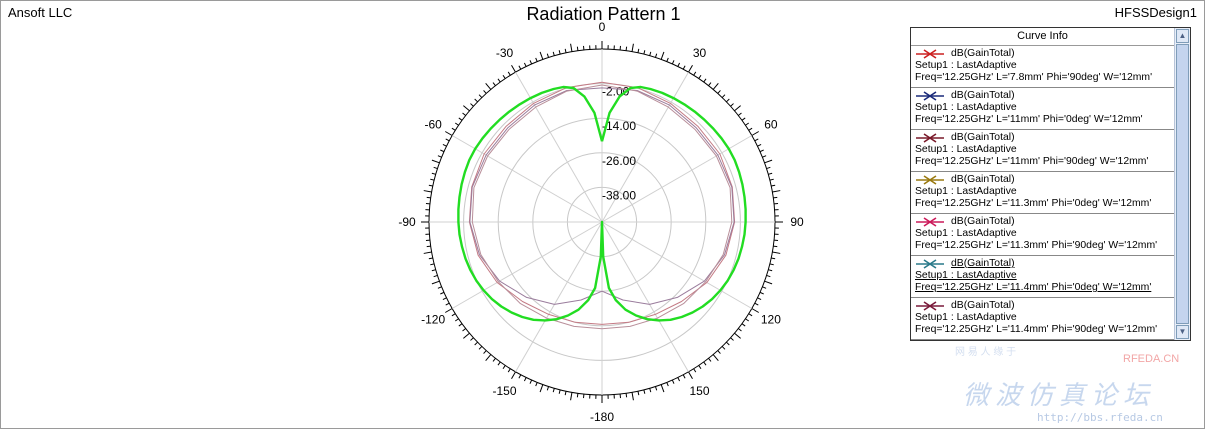 The height and width of the screenshot is (431, 1207). Describe the element at coordinates (797, 222) in the screenshot. I see `angle-tick-label: 90` at that location.